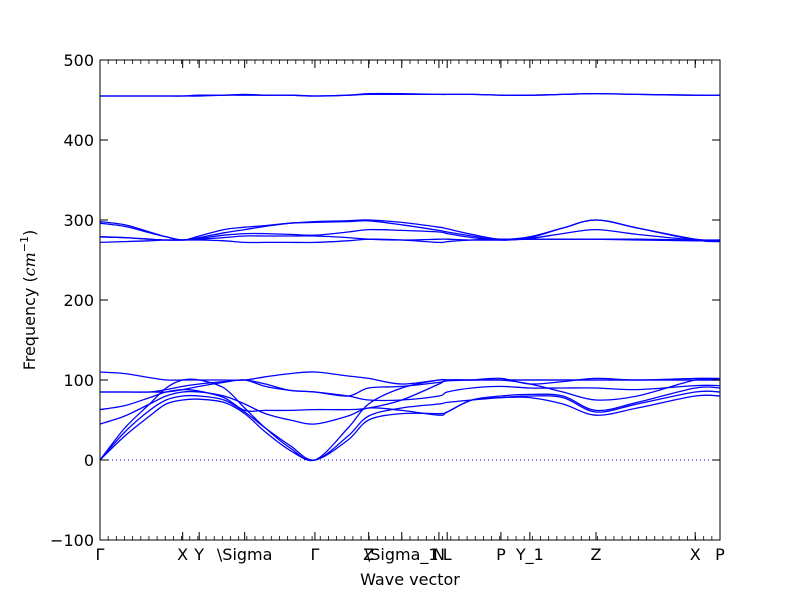 Image resolution: width=800 pixels, height=600 pixels. What do you see at coordinates (78, 60) in the screenshot?
I see `y-tick-label: 500` at bounding box center [78, 60].